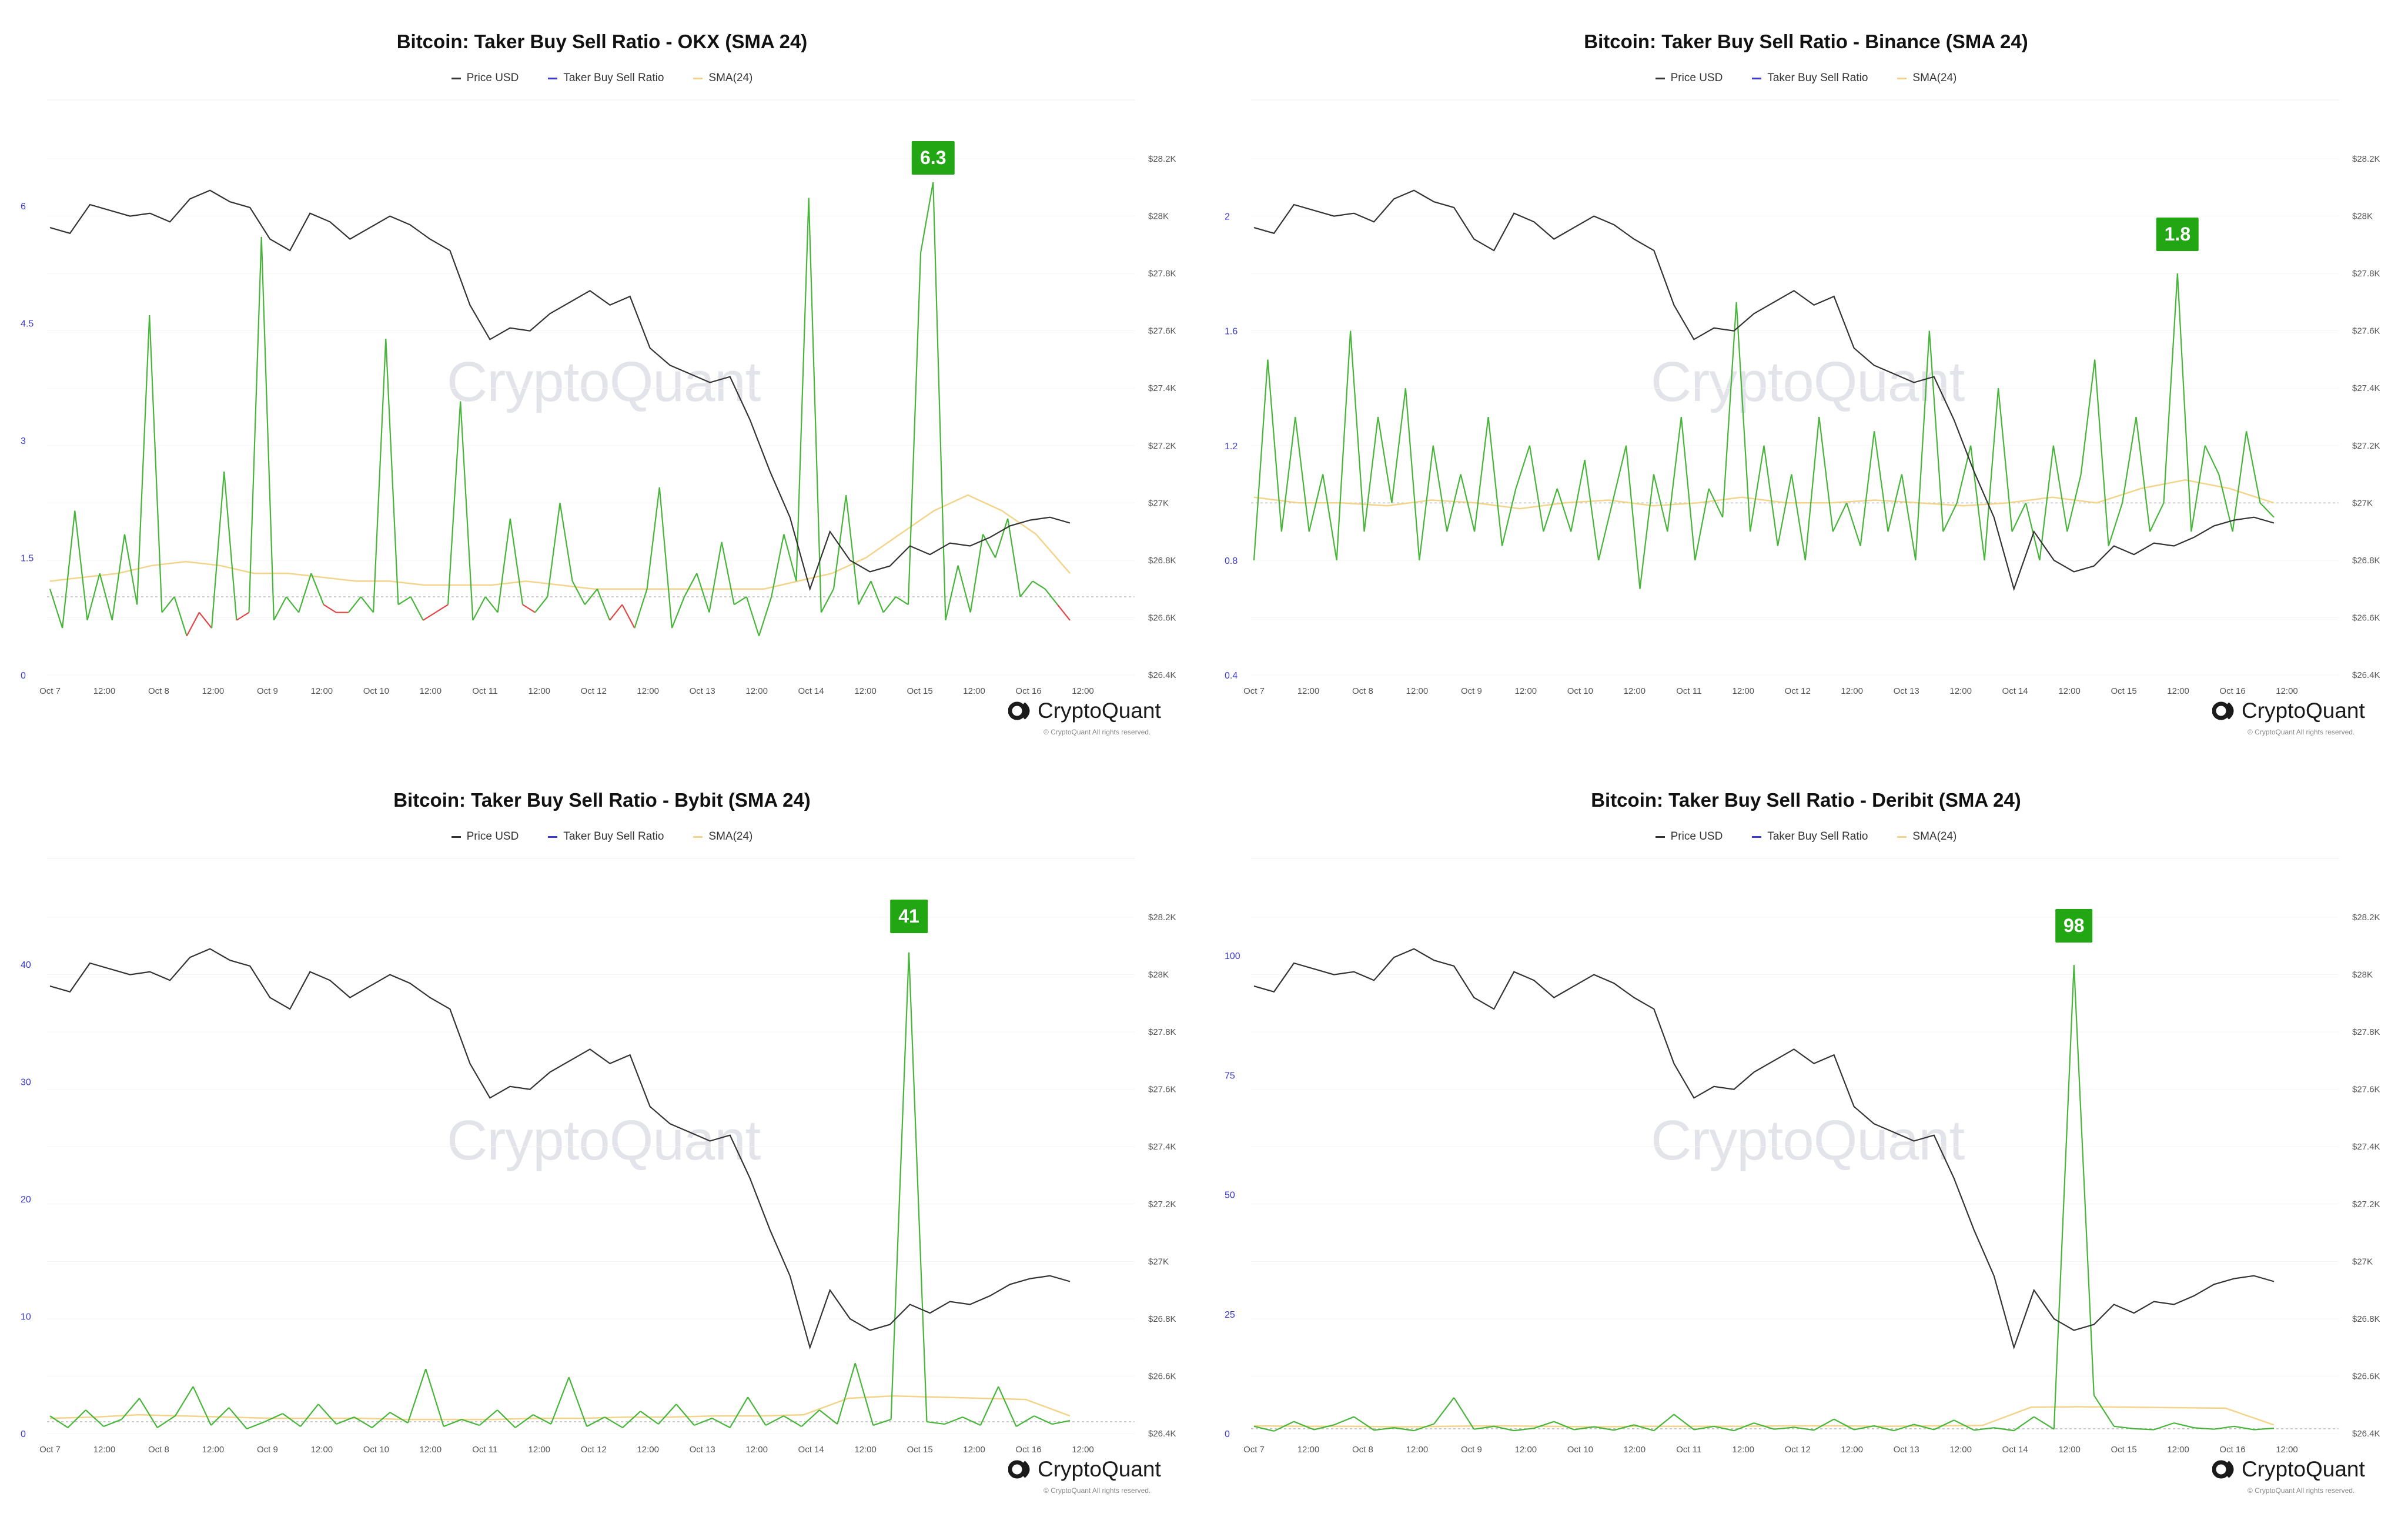 The height and width of the screenshot is (1517, 2408). I want to click on x-tick-label: Oct 16, so click(2232, 691).